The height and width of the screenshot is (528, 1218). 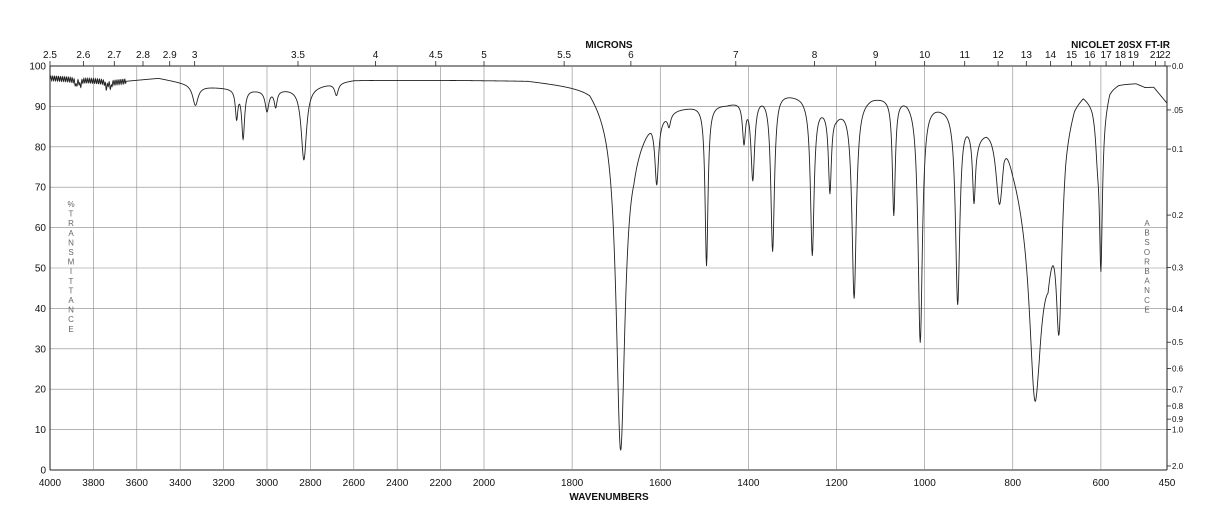 I want to click on micron-tick-label: 21, so click(x=1156, y=55).